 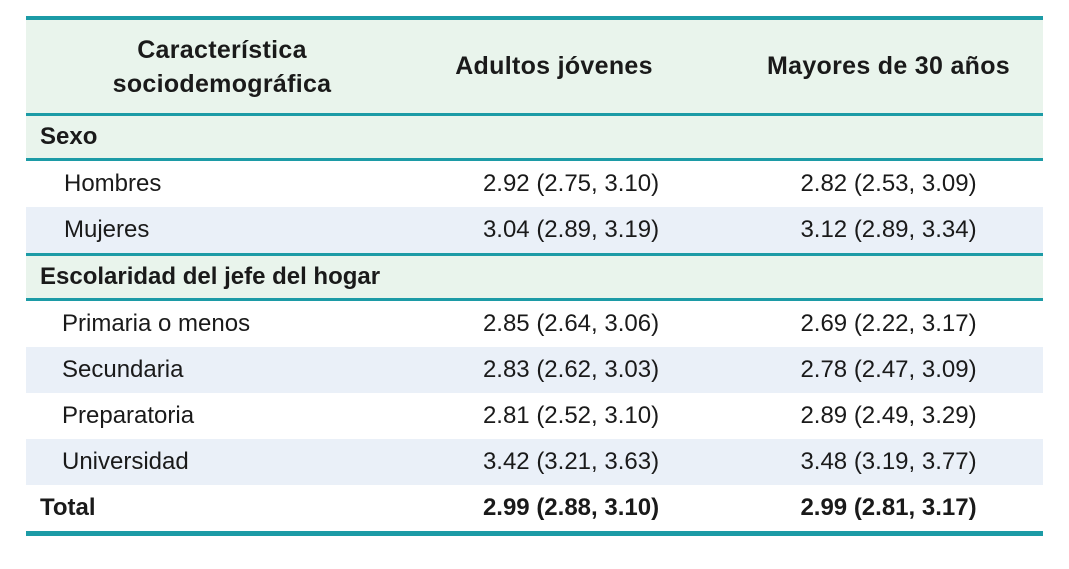 What do you see at coordinates (888, 323) in the screenshot?
I see `cell-older: 2.69 (2.22, 3.17)` at bounding box center [888, 323].